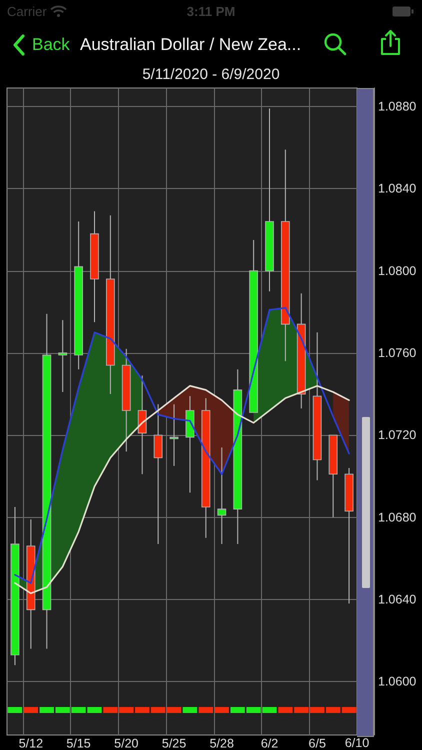 The height and width of the screenshot is (750, 422). I want to click on x-tick-label: 6/2, so click(269, 743).